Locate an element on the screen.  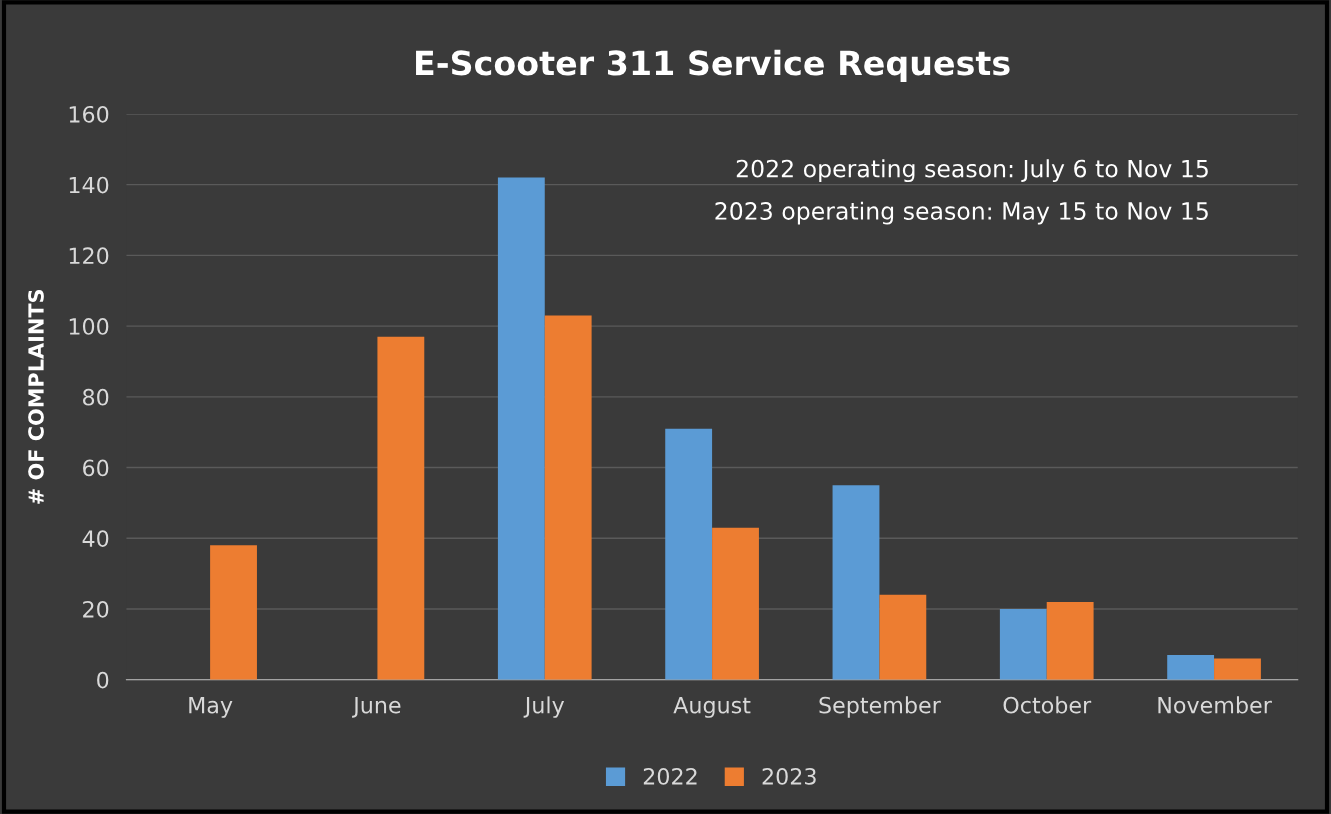
y-axis-title: # OF COMPLAINTS is located at coordinates (36, 397).